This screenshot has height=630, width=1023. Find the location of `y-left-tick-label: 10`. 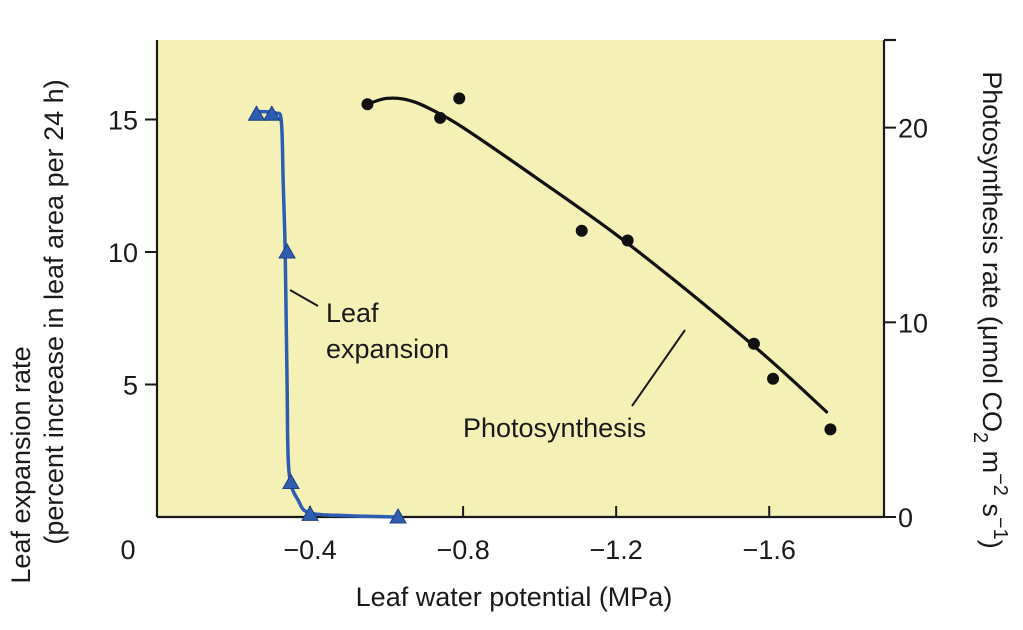

y-left-tick-label: 10 is located at coordinates (123, 253).